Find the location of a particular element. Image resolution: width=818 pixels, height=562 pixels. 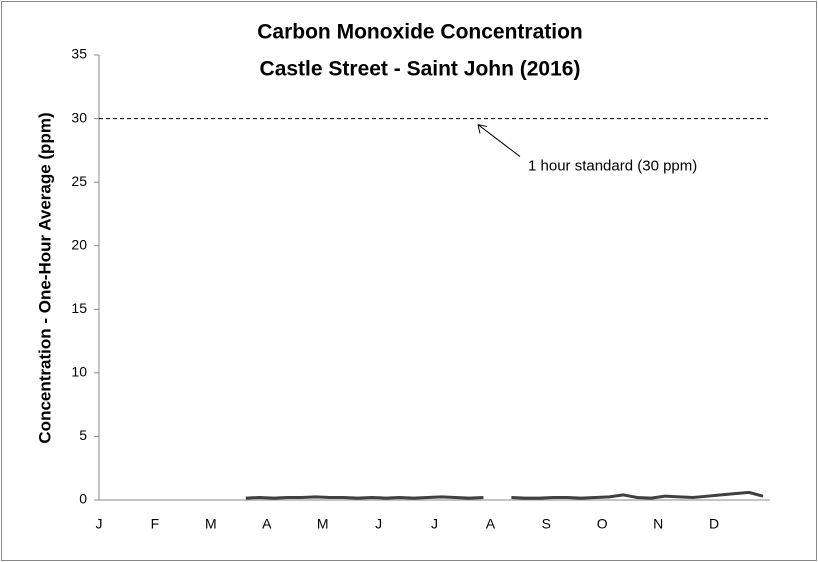

chart-subtitle: Castle Street - Saint John (2016) is located at coordinates (420, 69).